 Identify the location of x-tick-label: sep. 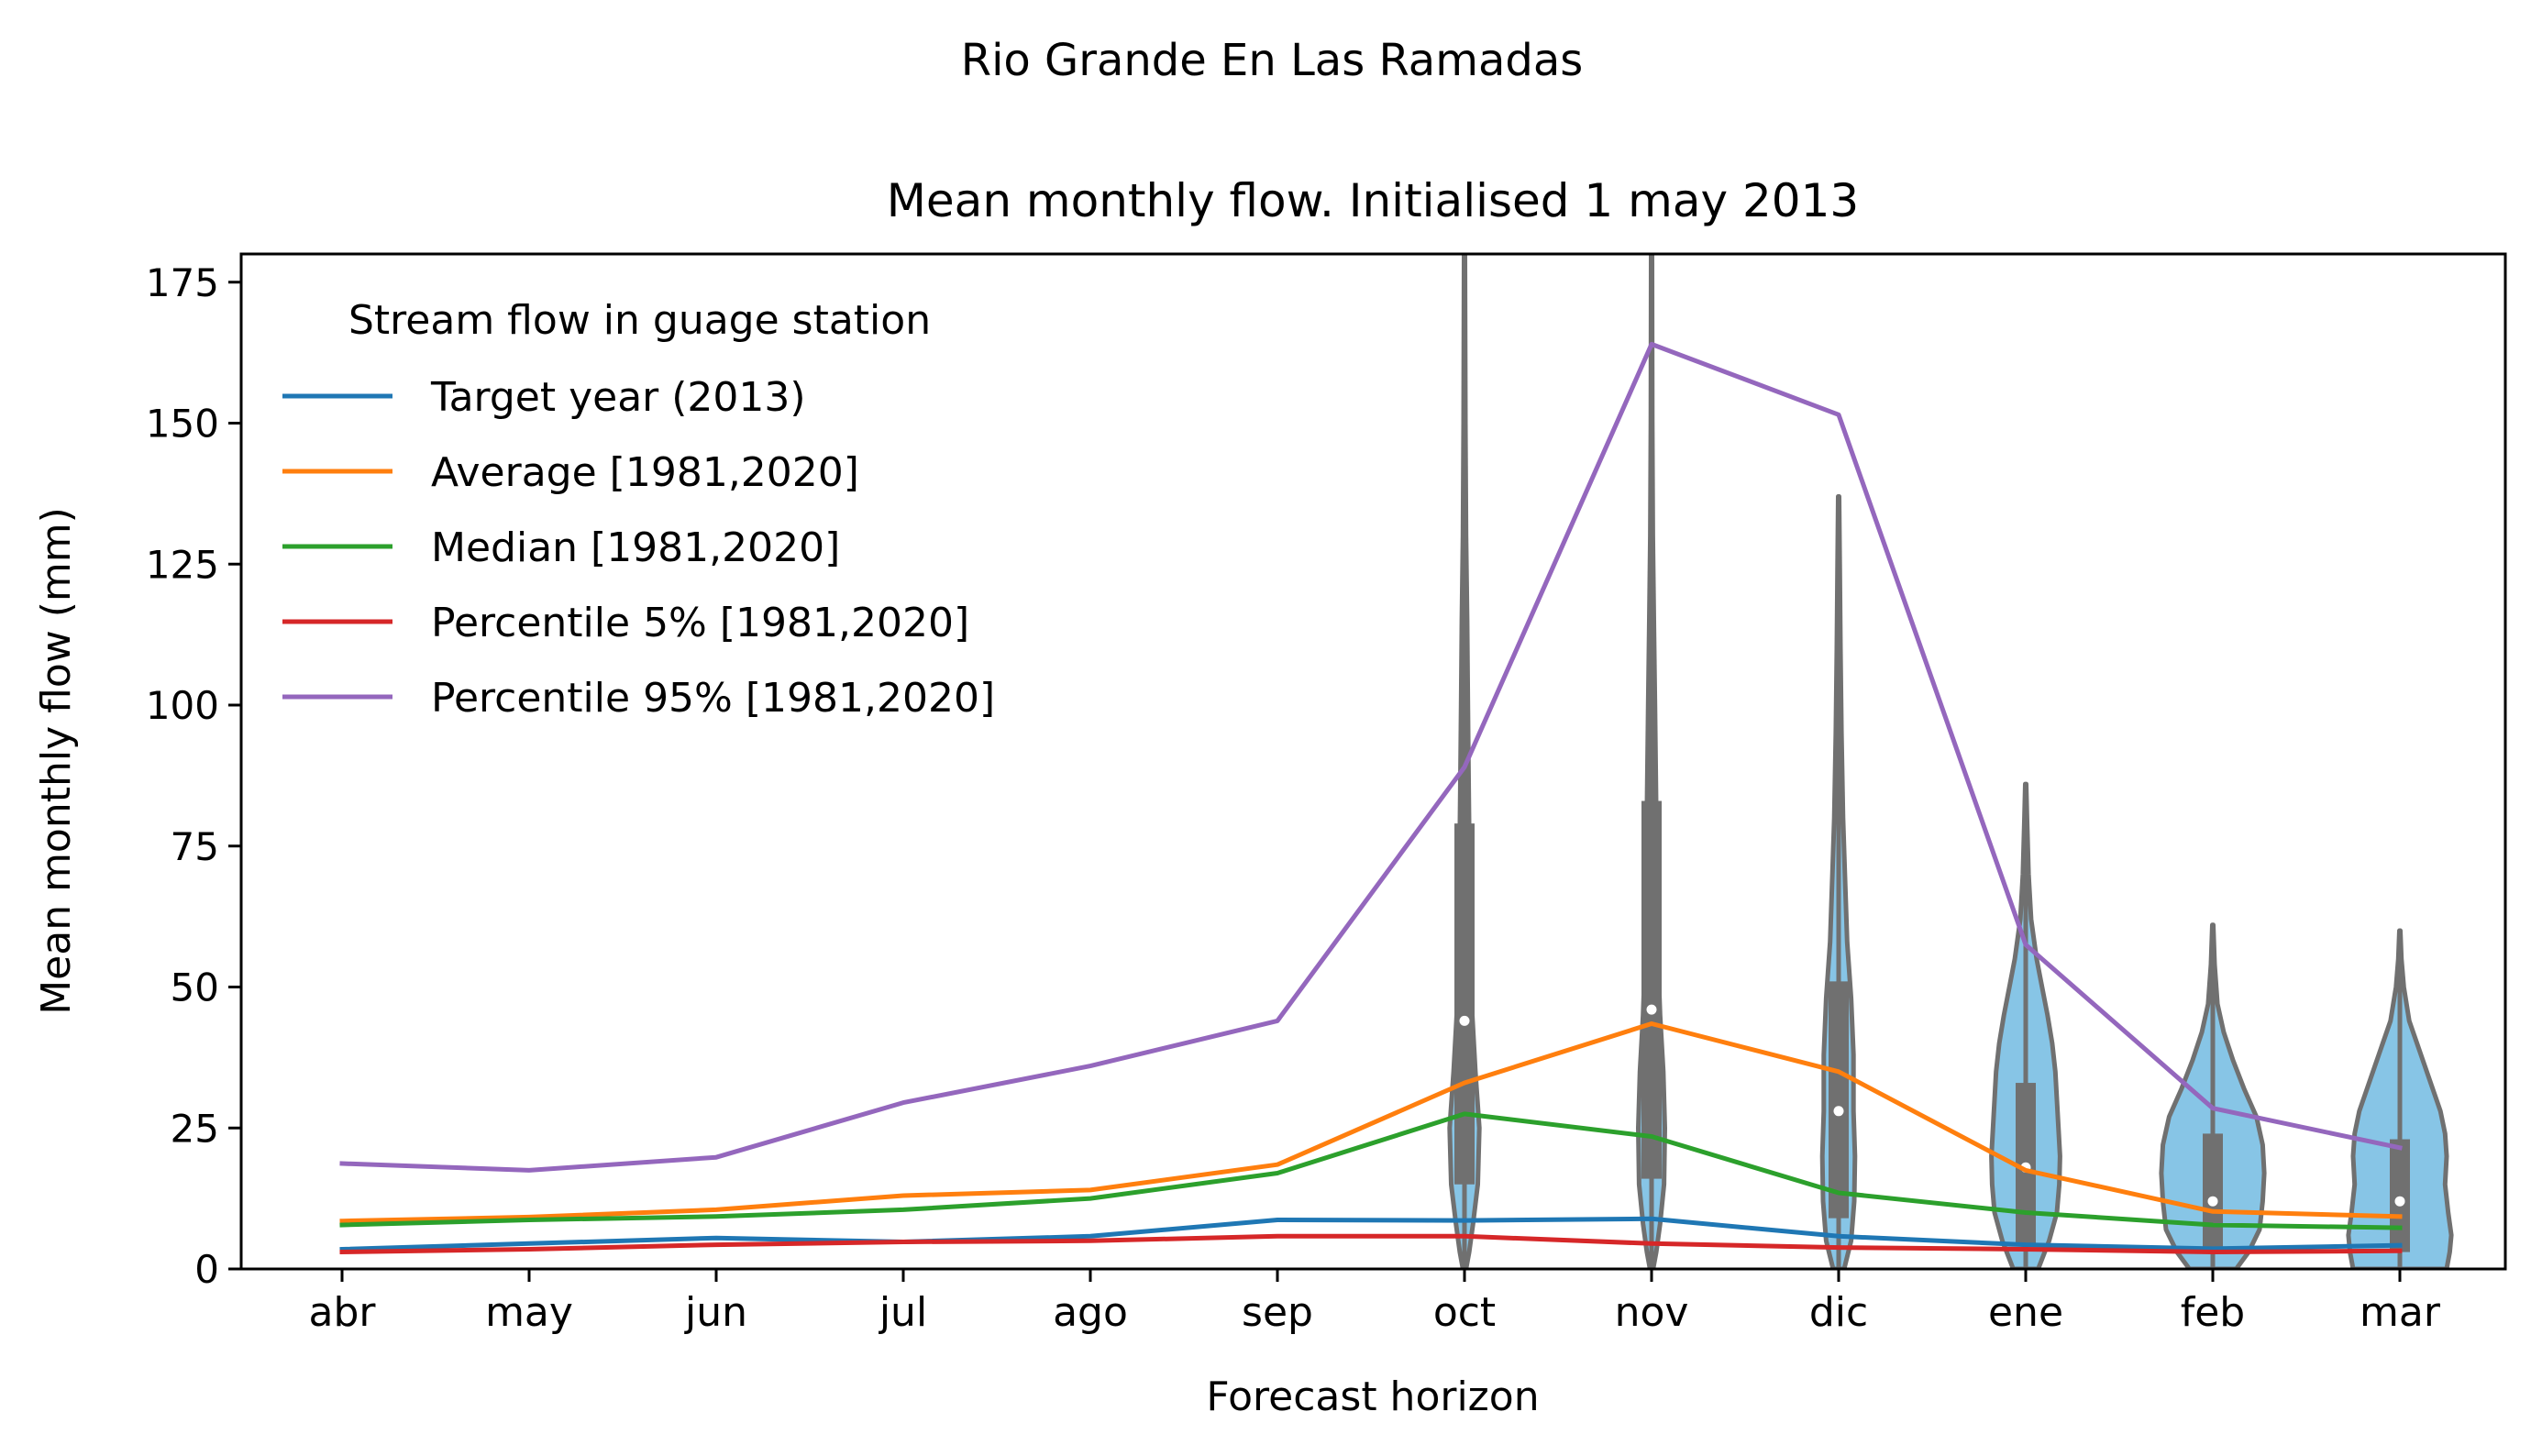
(1278, 1312).